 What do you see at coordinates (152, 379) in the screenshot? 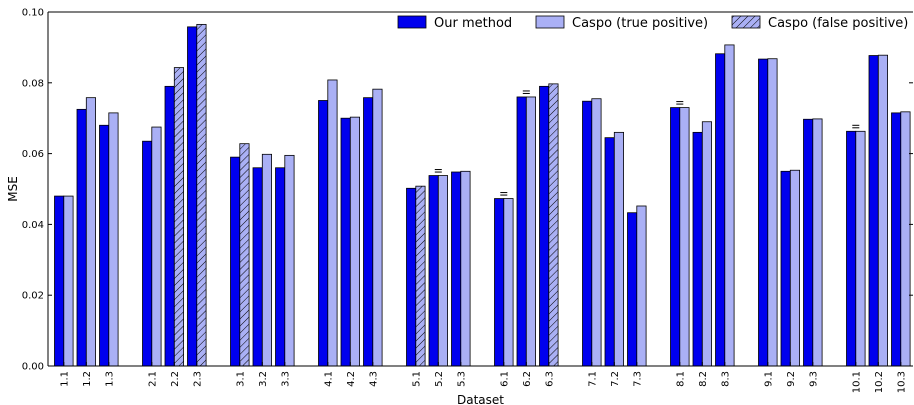
I see `x-tick-label: 2.1` at bounding box center [152, 379].